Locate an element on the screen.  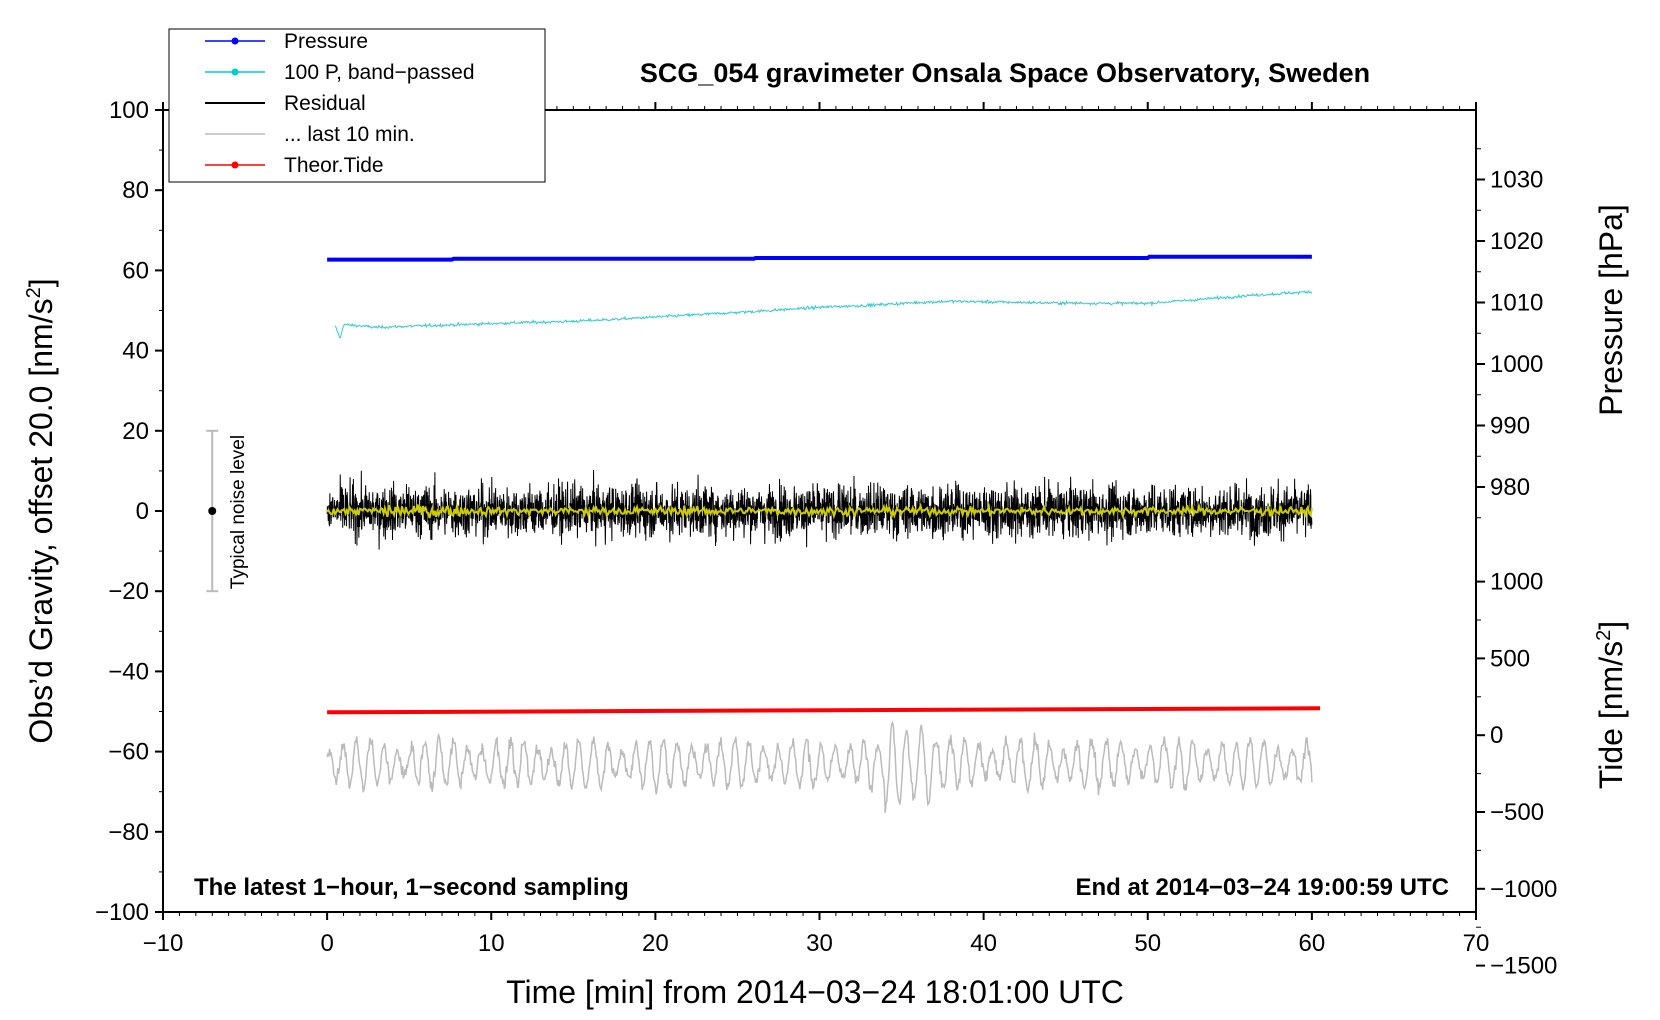
series-theor-tide is located at coordinates (824, 710).